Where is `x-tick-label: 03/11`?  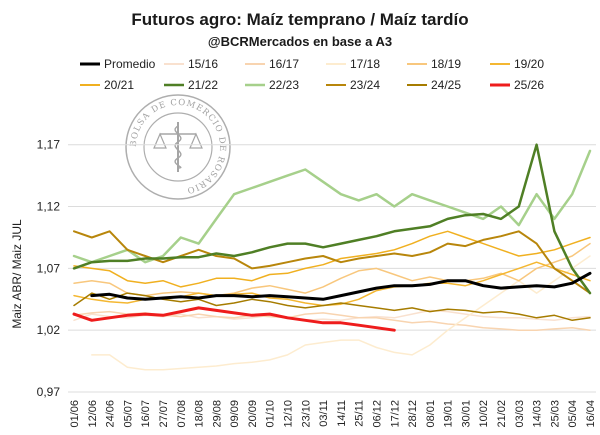
x-tick-label: 03/11 is located at coordinates (324, 413).